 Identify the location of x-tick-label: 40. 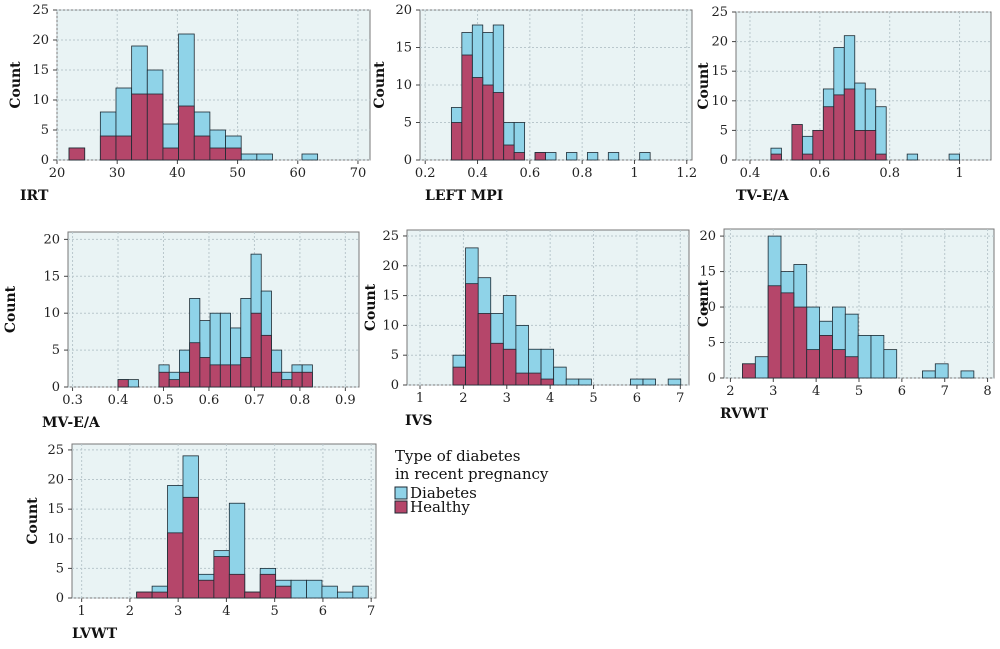
(177, 173).